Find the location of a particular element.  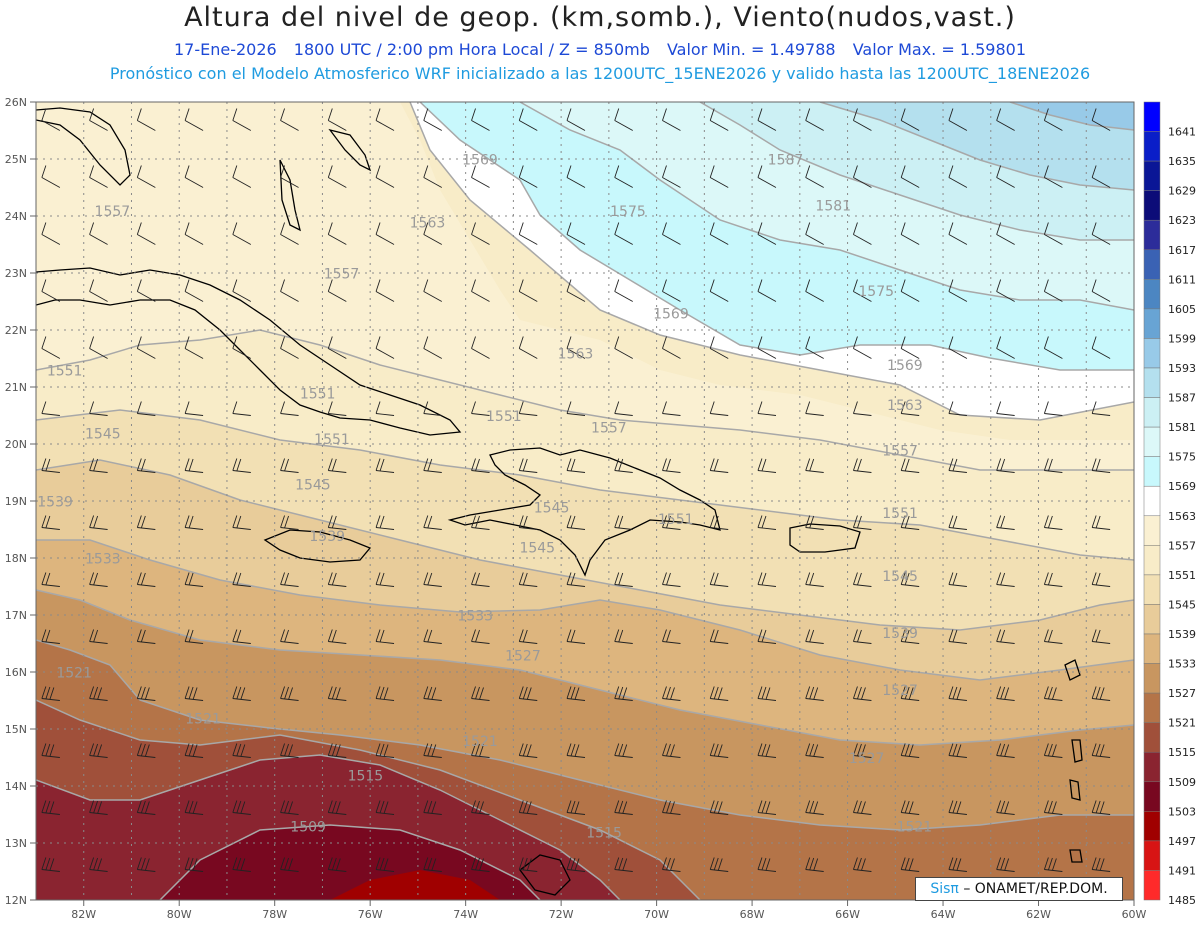

hispaniola-coast is located at coordinates (584, 512).